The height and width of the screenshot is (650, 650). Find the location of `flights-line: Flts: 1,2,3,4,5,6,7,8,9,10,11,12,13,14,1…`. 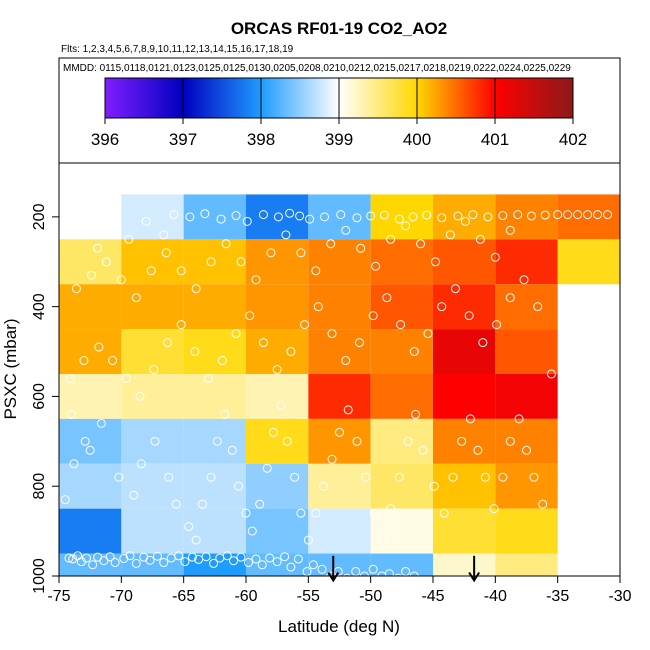

flights-line: Flts: 1,2,3,4,5,6,7,8,9,10,11,12,13,14,1… is located at coordinates (177, 49).